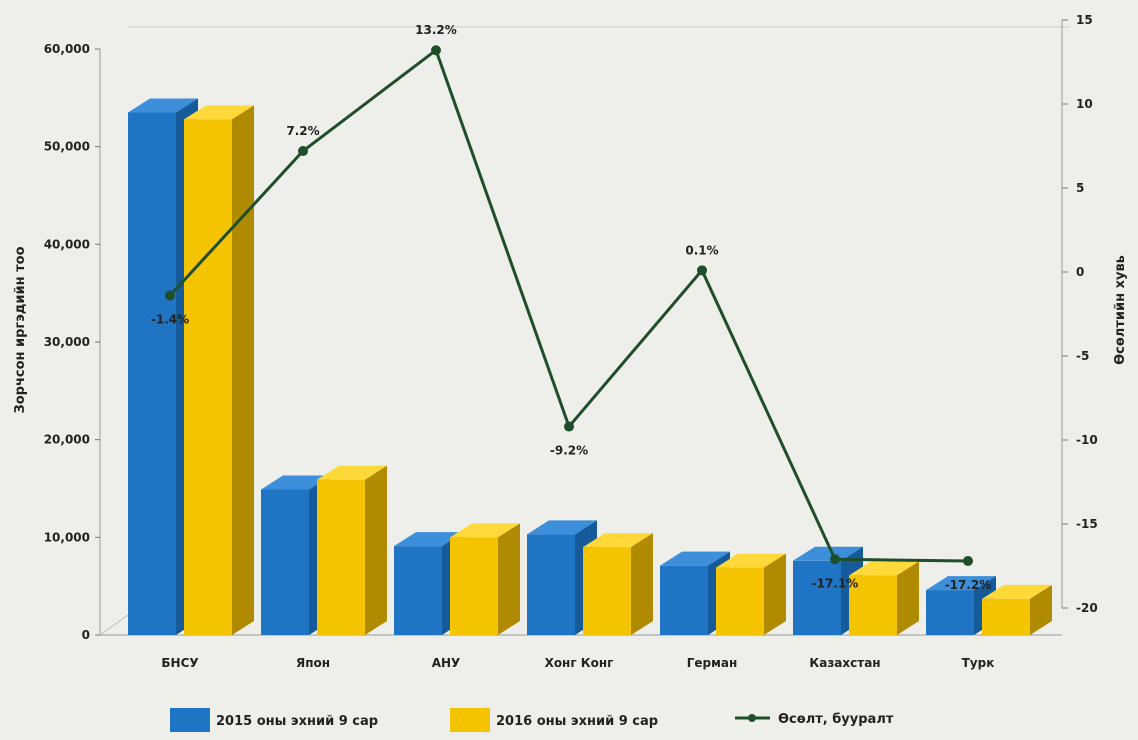 The image size is (1138, 740). Describe the element at coordinates (1082, 356) in the screenshot. I see `y-right-tick-label: -5` at that location.